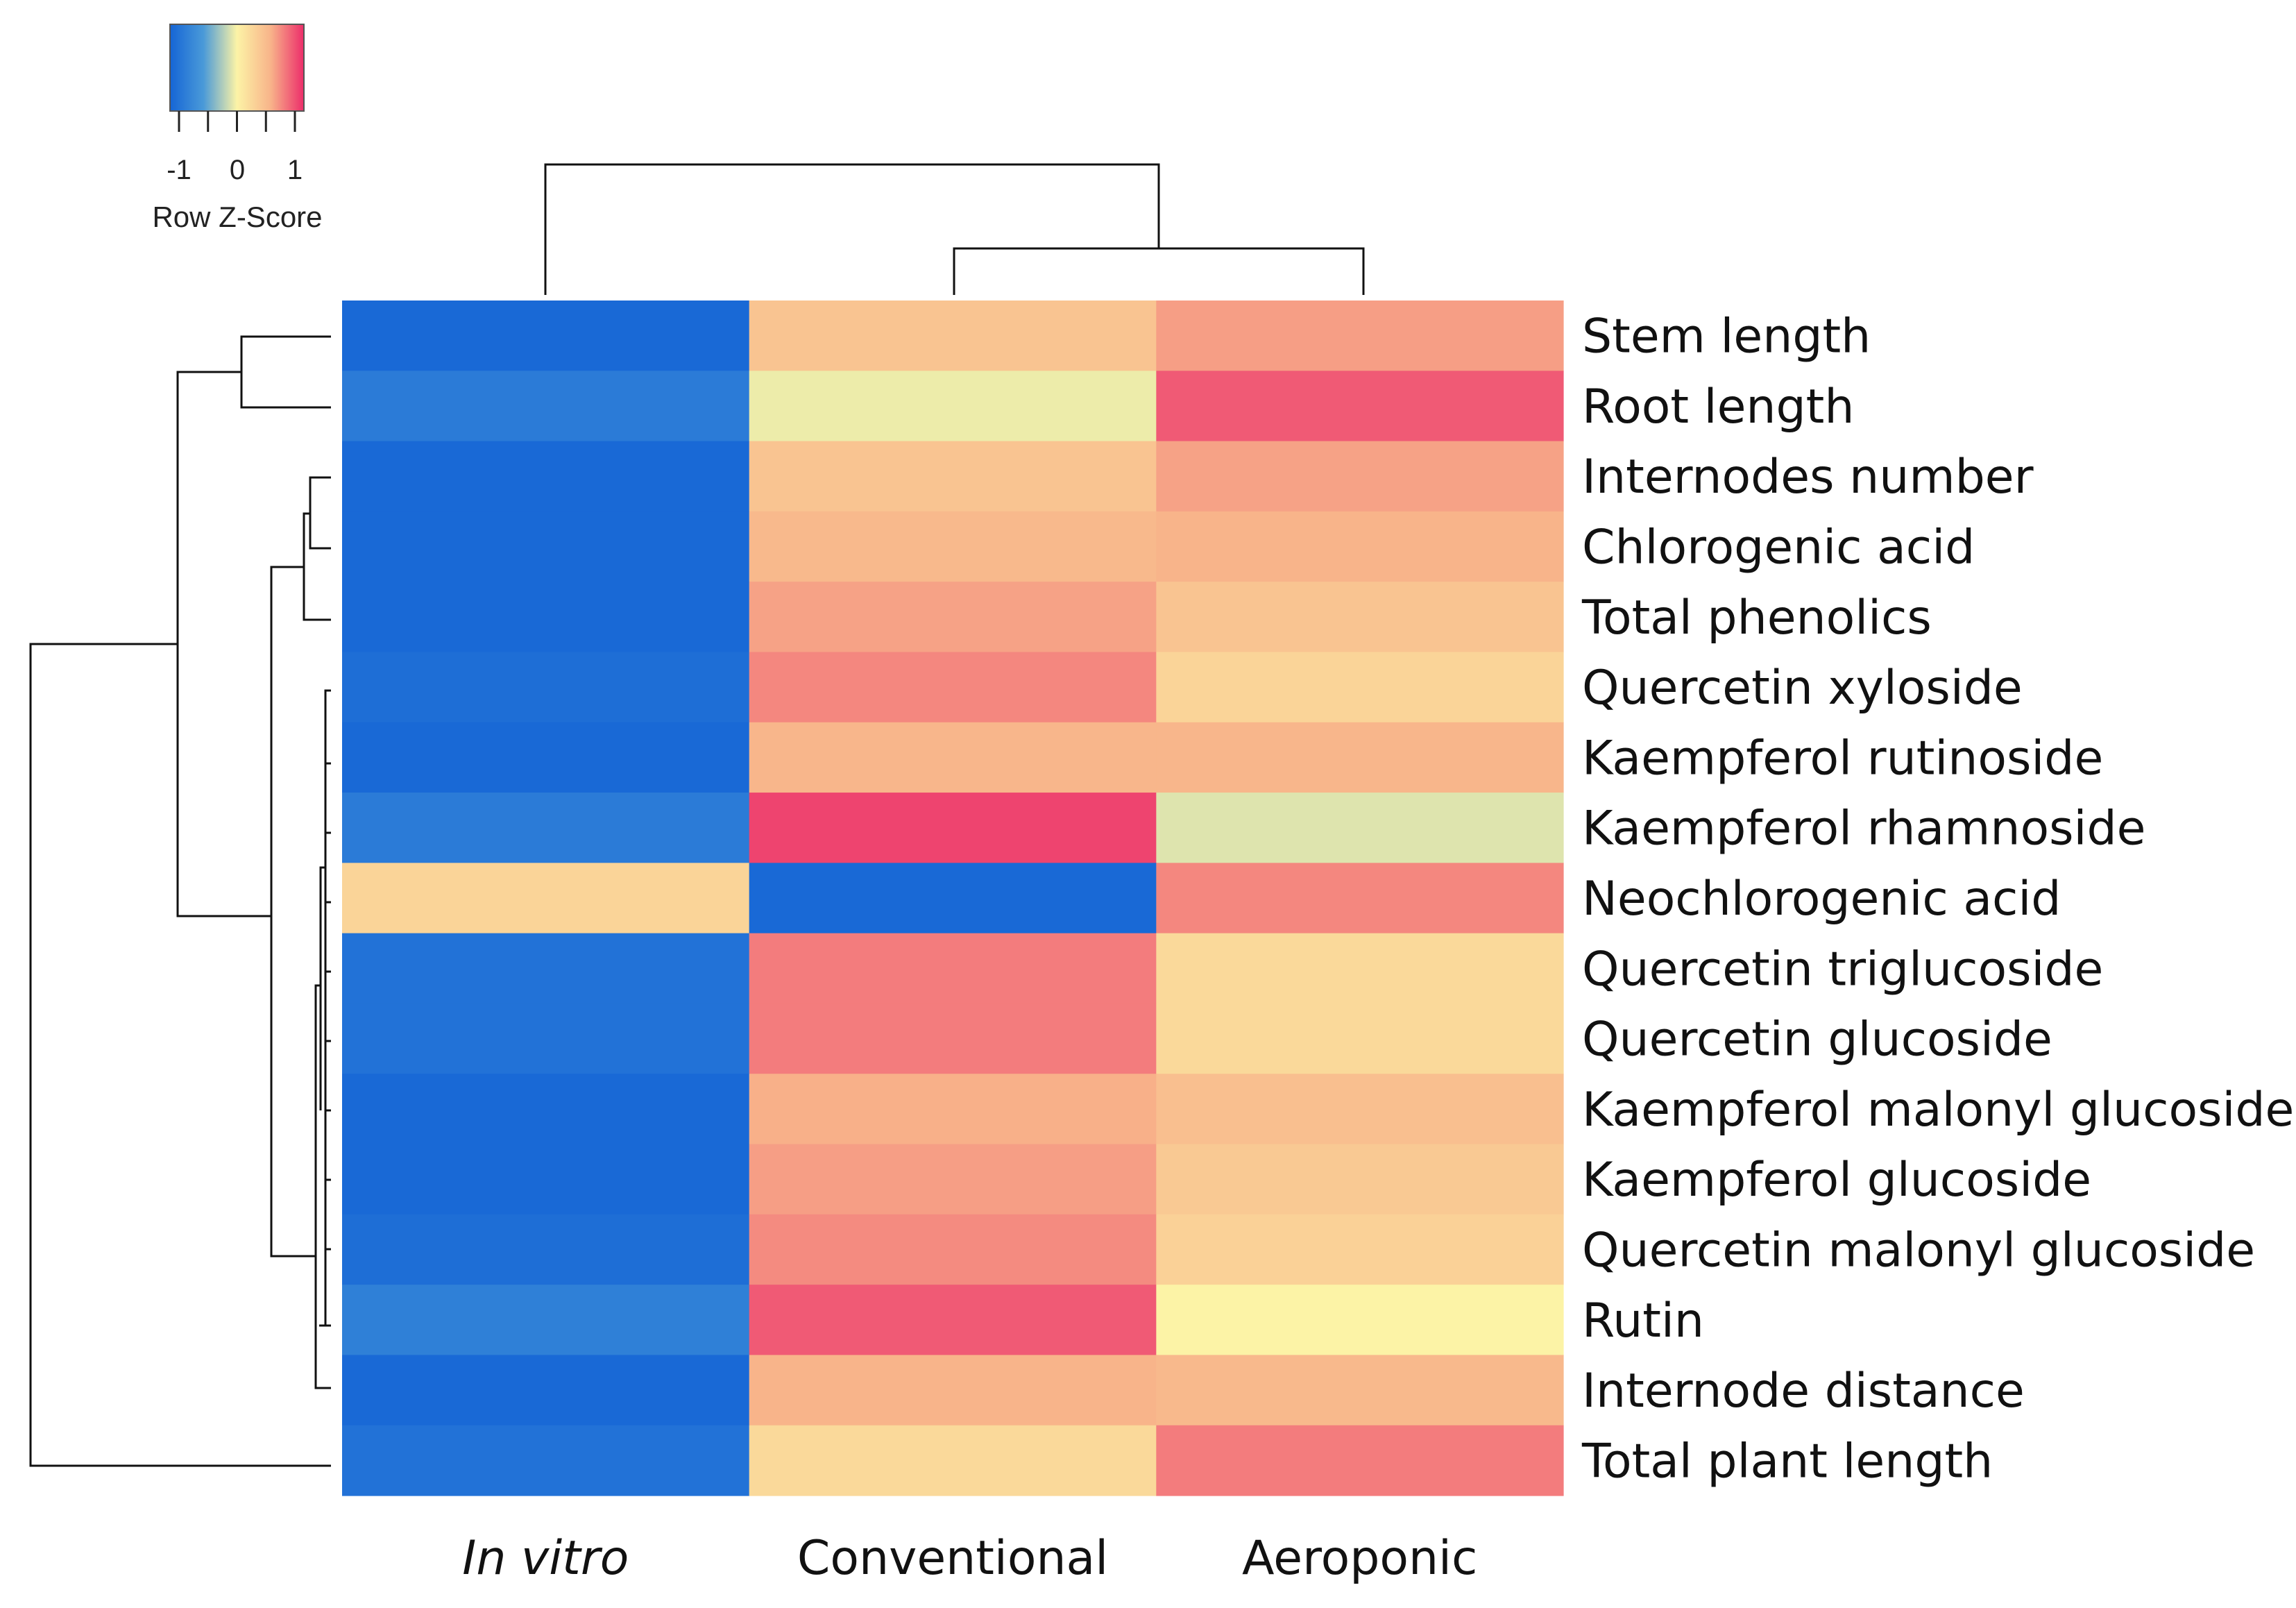  I want to click on heatmap-cell-r3-c0, so click(546, 546).